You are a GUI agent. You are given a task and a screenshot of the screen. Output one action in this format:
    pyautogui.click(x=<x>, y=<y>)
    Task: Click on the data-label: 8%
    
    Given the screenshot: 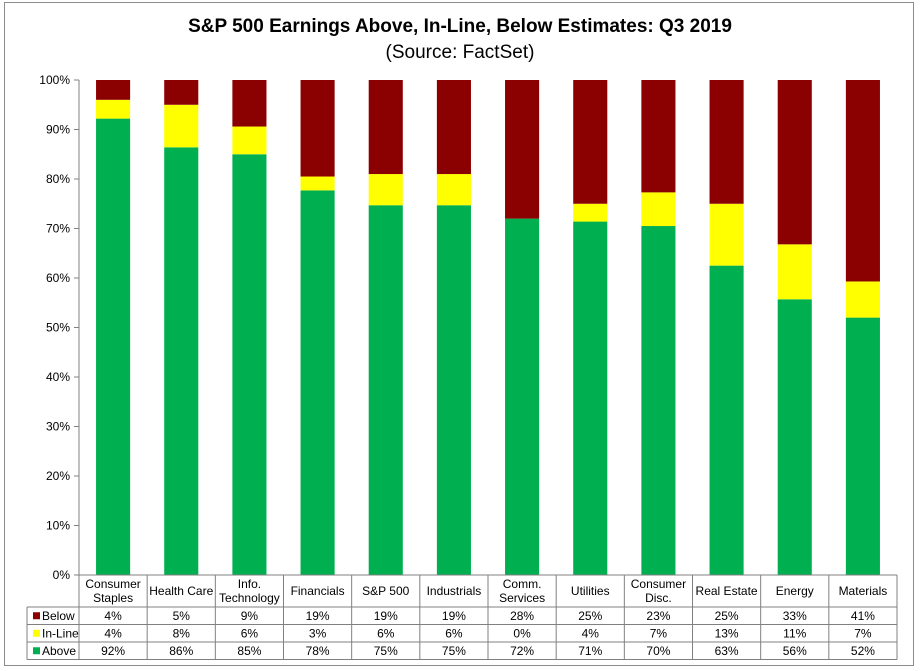 What is the action you would take?
    pyautogui.click(x=182, y=633)
    